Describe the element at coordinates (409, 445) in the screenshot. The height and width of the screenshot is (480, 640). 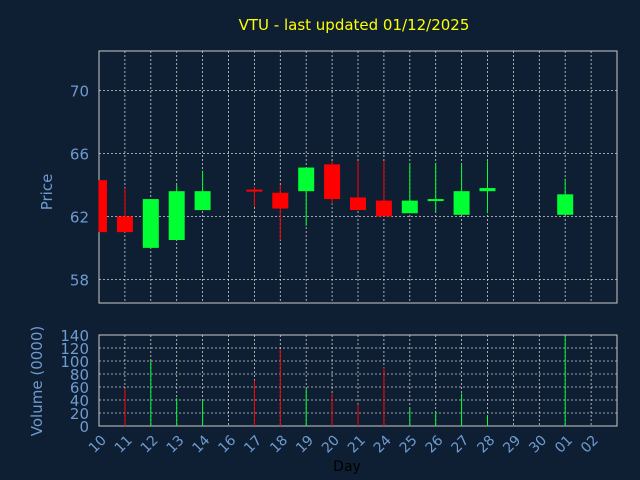
I see `x-tick-label: 25` at that location.